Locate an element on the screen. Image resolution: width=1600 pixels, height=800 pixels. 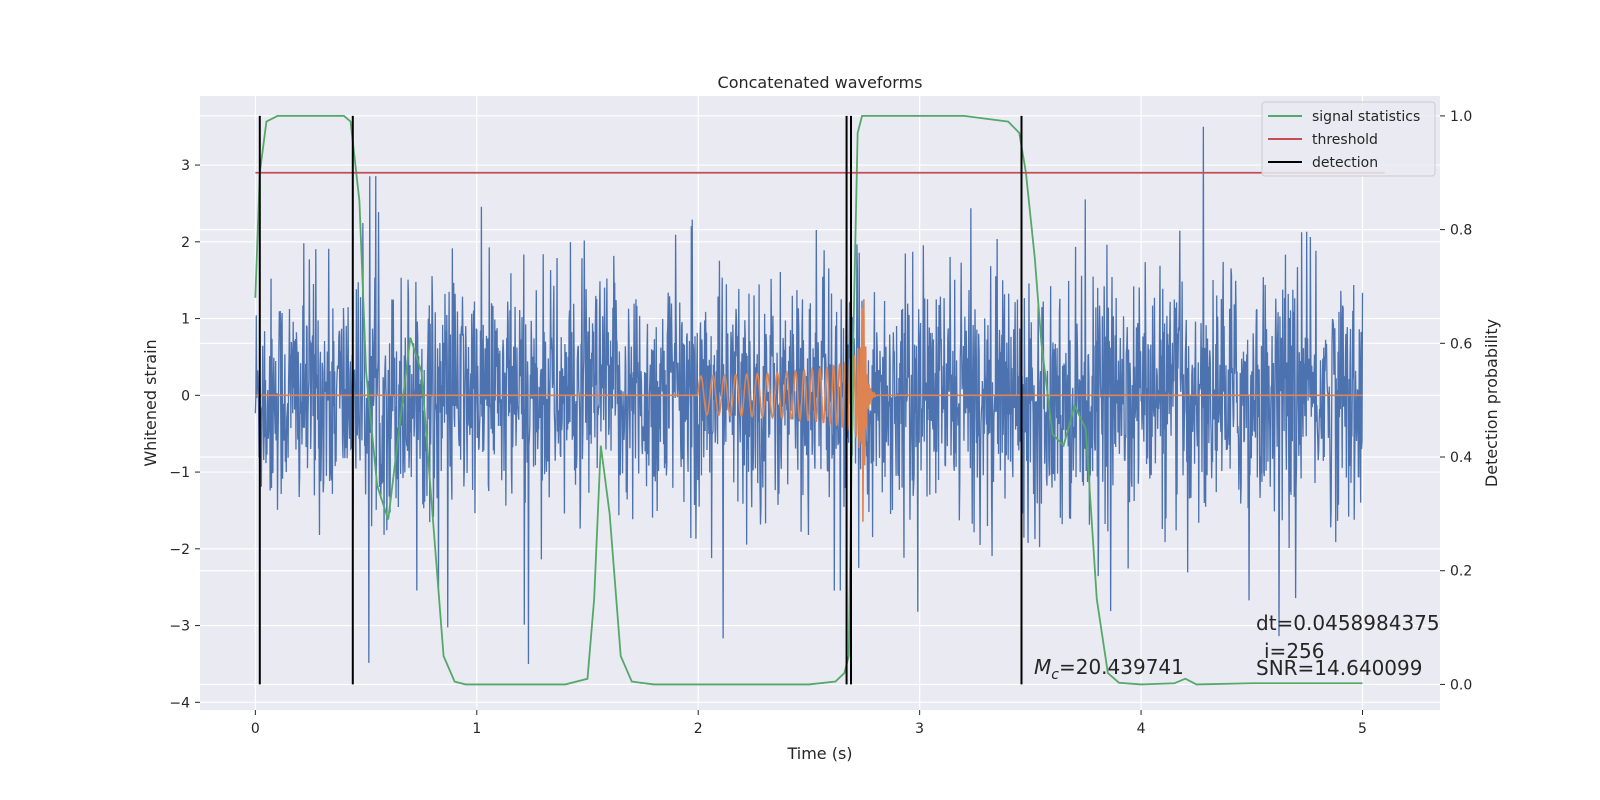
y-tick-label: 0 is located at coordinates (185, 396).